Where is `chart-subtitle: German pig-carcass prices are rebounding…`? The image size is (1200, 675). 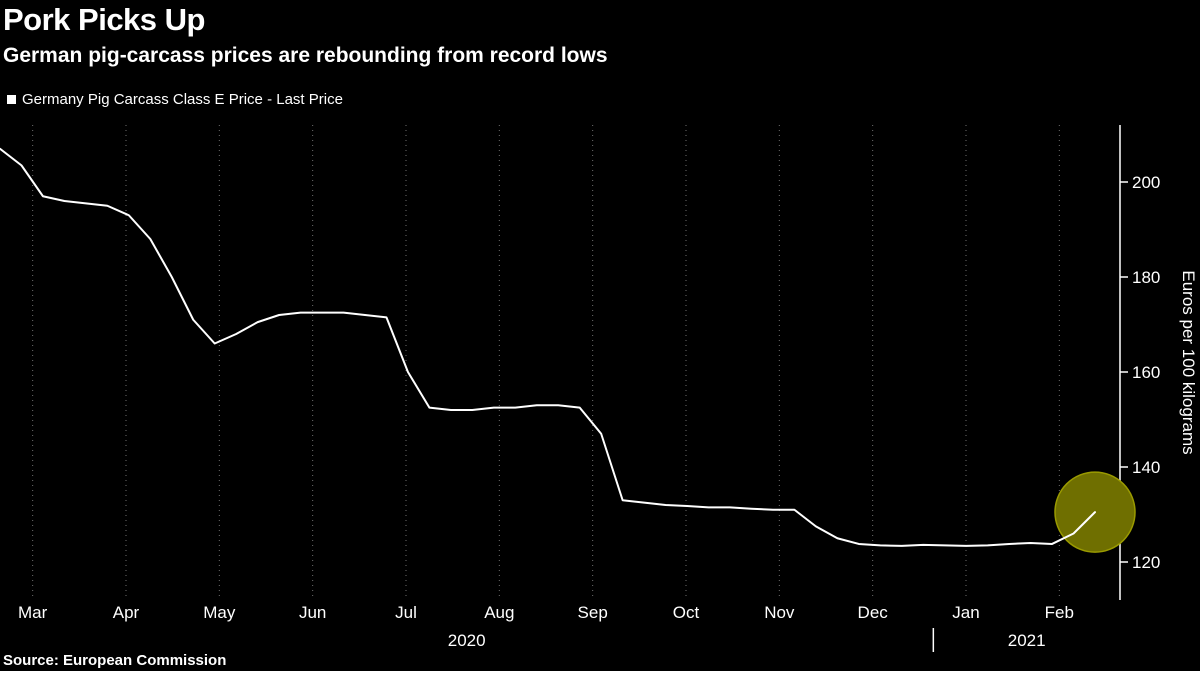 chart-subtitle: German pig-carcass prices are rebounding… is located at coordinates (305, 55).